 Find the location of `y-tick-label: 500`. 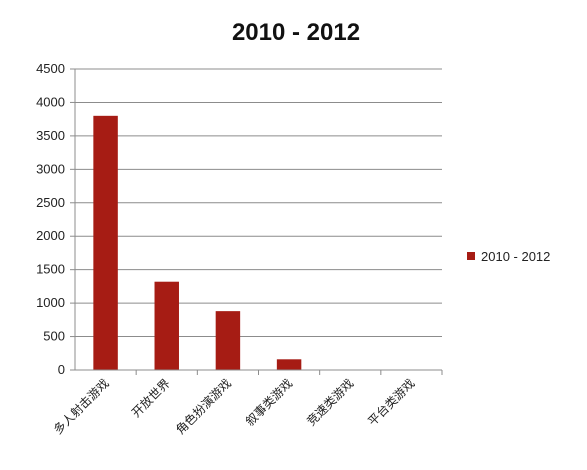

y-tick-label: 500 is located at coordinates (54, 336).